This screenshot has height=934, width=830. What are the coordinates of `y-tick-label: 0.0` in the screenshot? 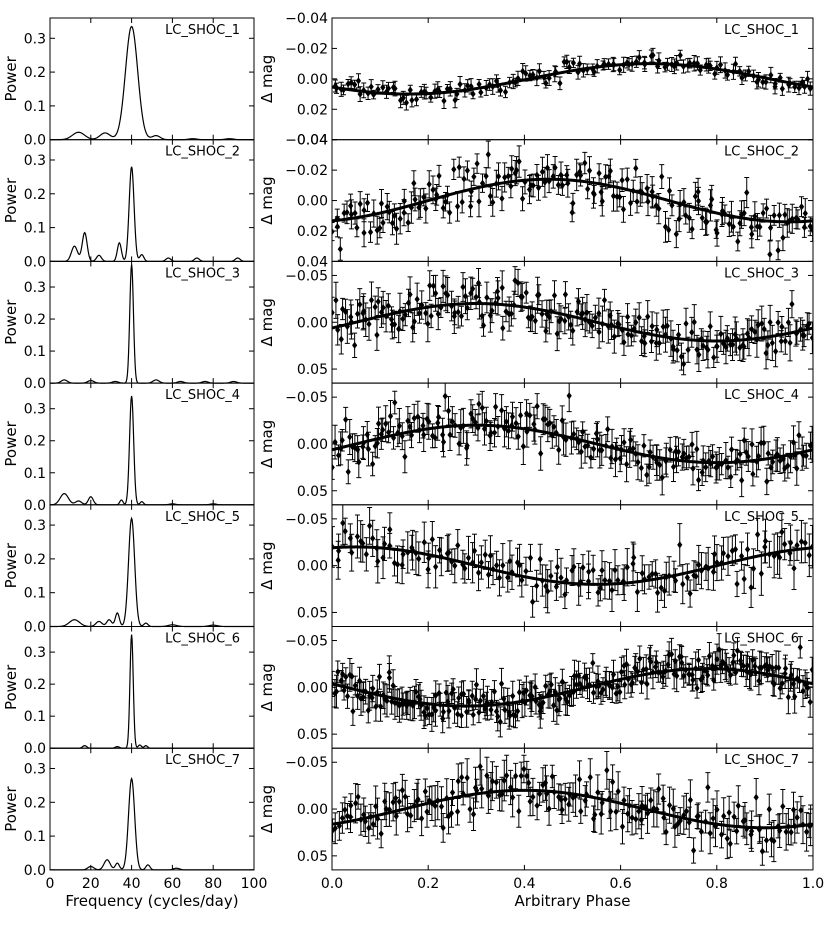 It's located at (35, 749).